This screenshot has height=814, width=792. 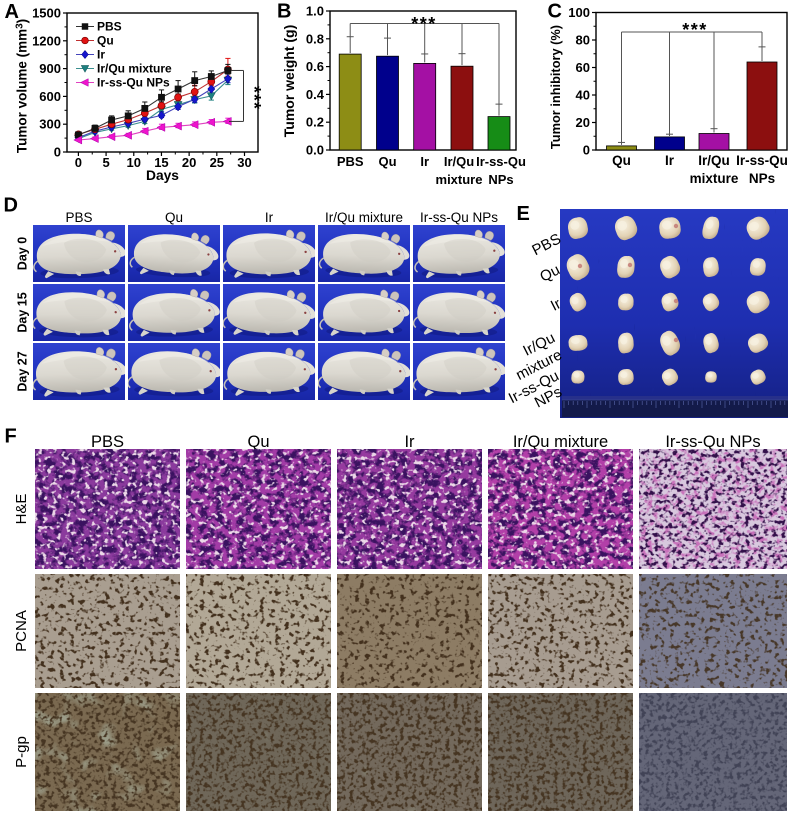 What do you see at coordinates (315, 66) in the screenshot?
I see `svg-text: 0.6` at bounding box center [315, 66].